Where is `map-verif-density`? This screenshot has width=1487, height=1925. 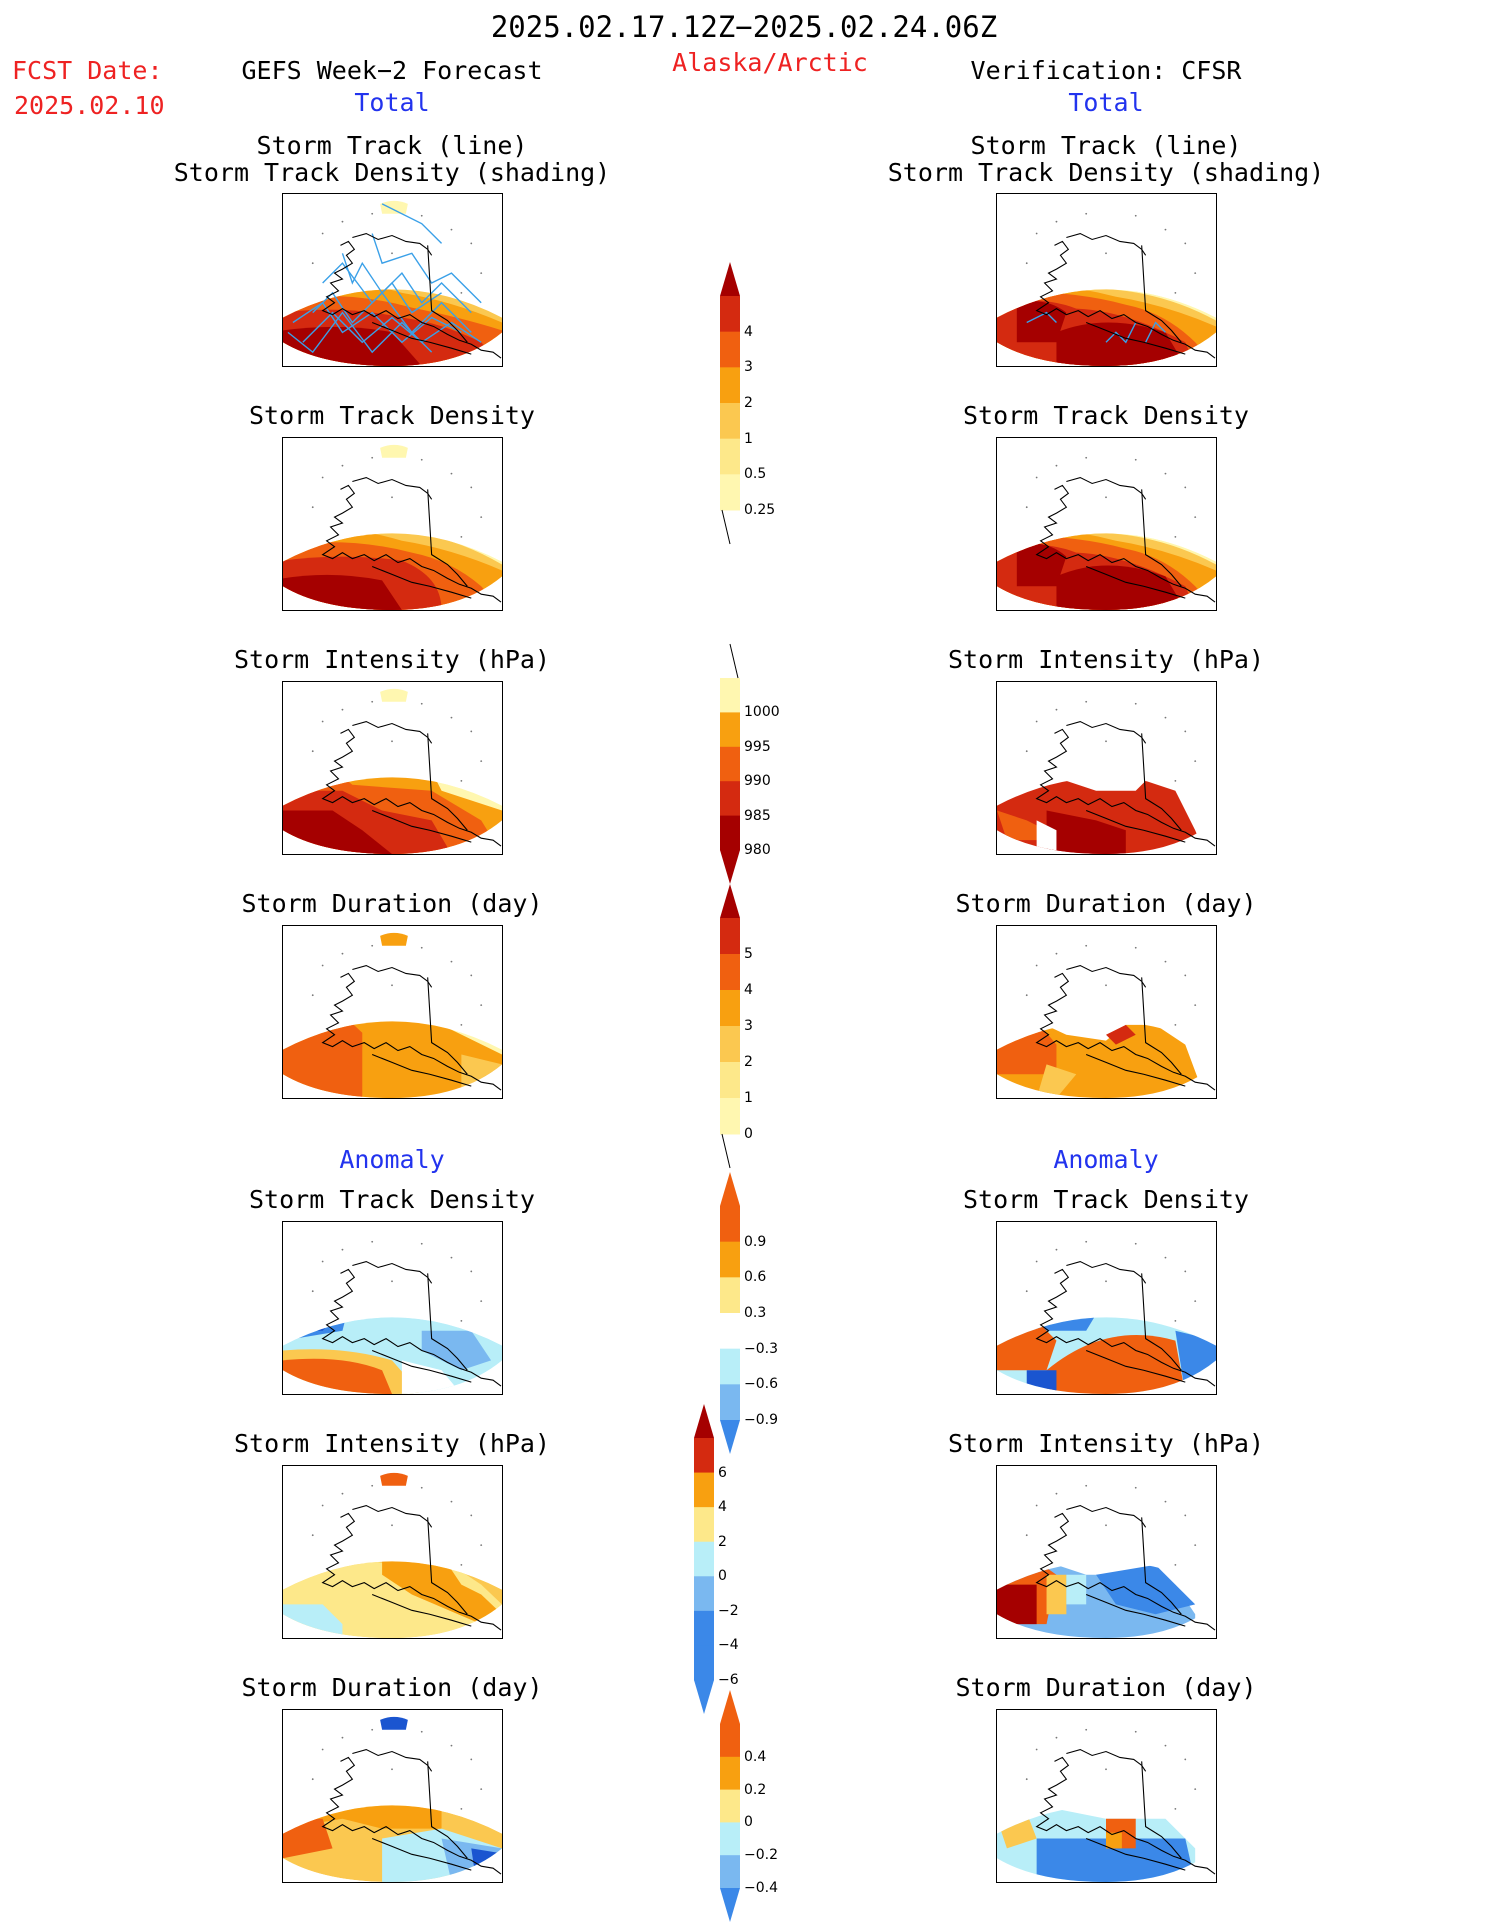
map-verif-density is located at coordinates (1106, 524).